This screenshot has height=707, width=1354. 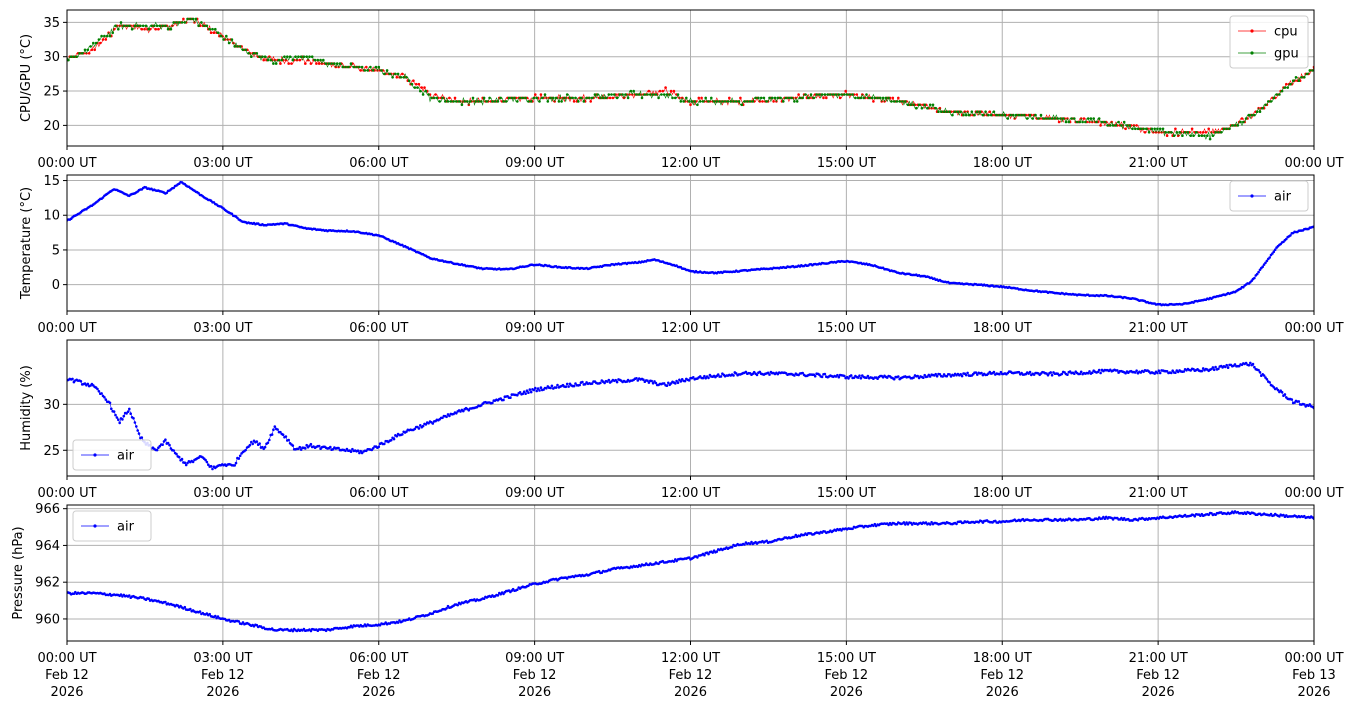 I want to click on legend-label: cpu, so click(x=1286, y=32).